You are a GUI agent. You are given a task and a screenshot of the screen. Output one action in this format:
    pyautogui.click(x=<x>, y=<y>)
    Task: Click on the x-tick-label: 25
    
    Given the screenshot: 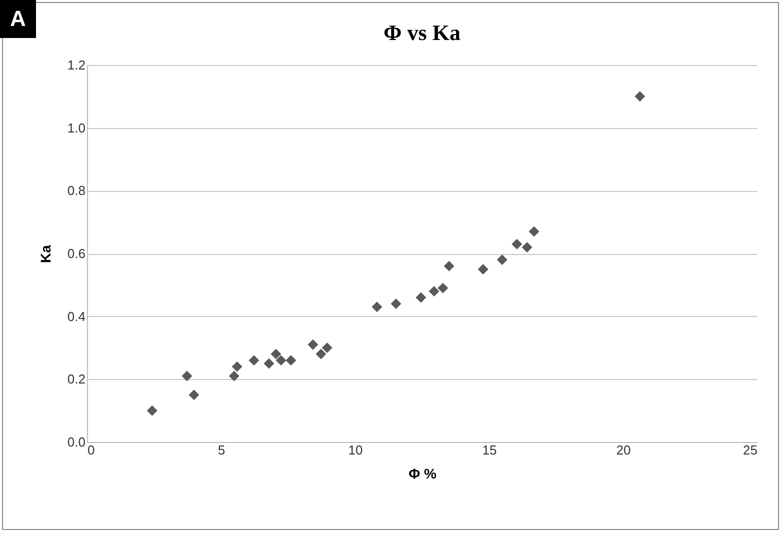 What is the action you would take?
    pyautogui.click(x=750, y=450)
    